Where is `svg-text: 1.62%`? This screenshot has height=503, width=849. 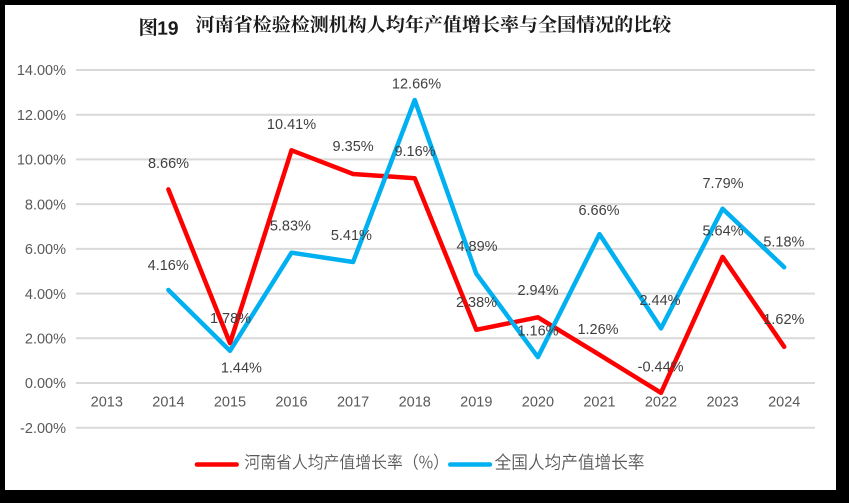
svg-text: 1.62% is located at coordinates (783, 320).